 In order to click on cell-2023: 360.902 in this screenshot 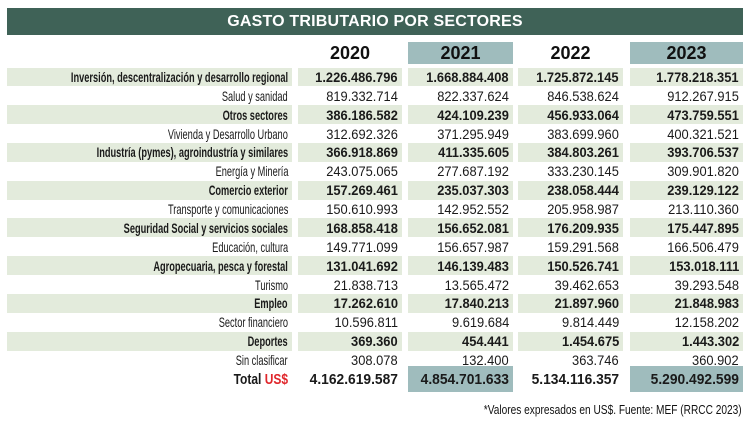, I will do `click(686, 360)`.